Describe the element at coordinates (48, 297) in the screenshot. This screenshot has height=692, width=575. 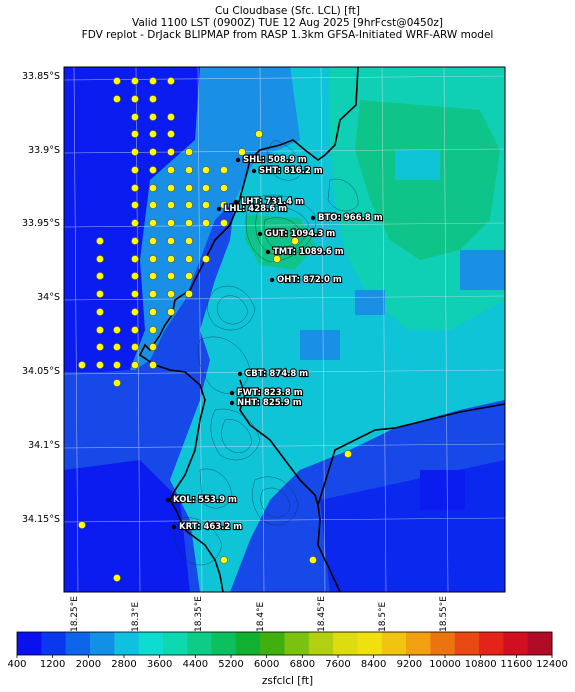
I see `lat-label-34: 34°S` at that location.